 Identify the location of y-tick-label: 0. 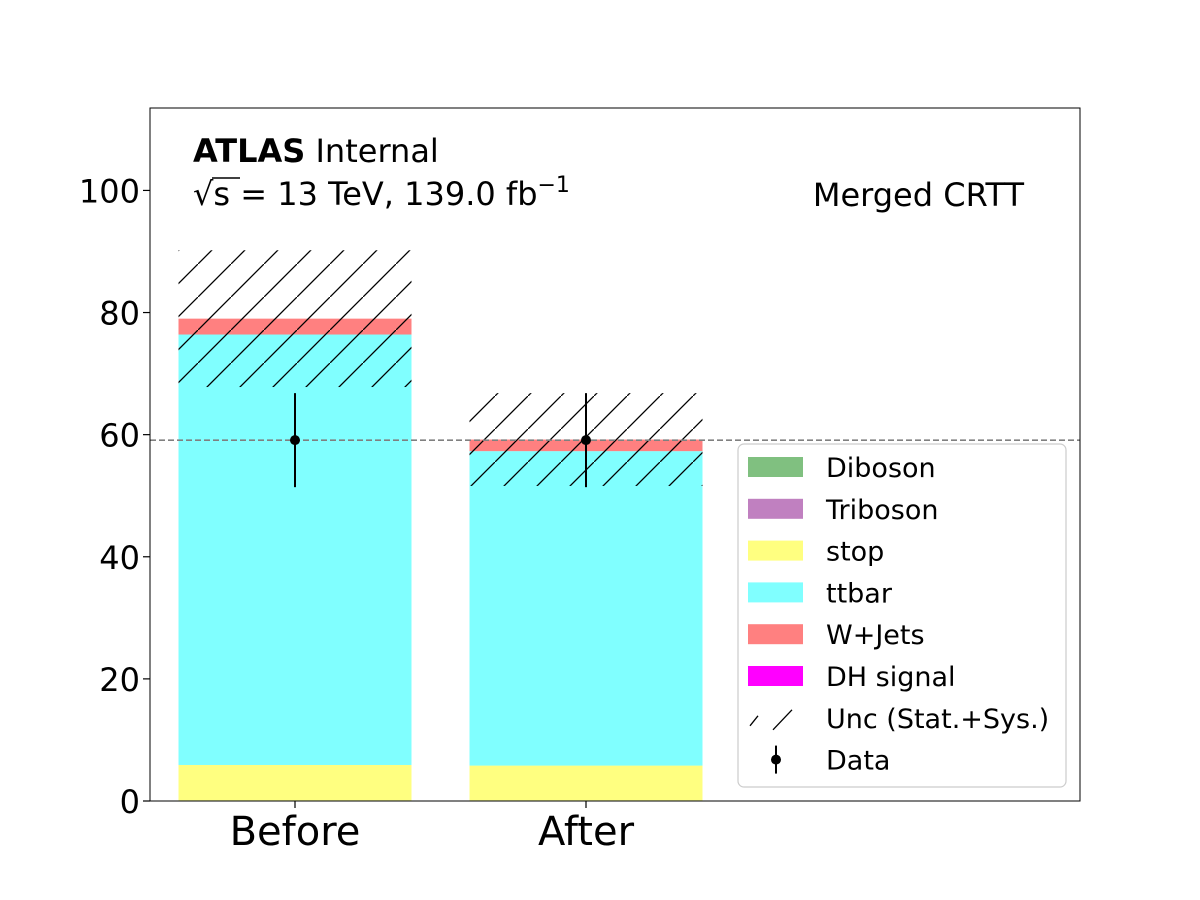
(130, 802).